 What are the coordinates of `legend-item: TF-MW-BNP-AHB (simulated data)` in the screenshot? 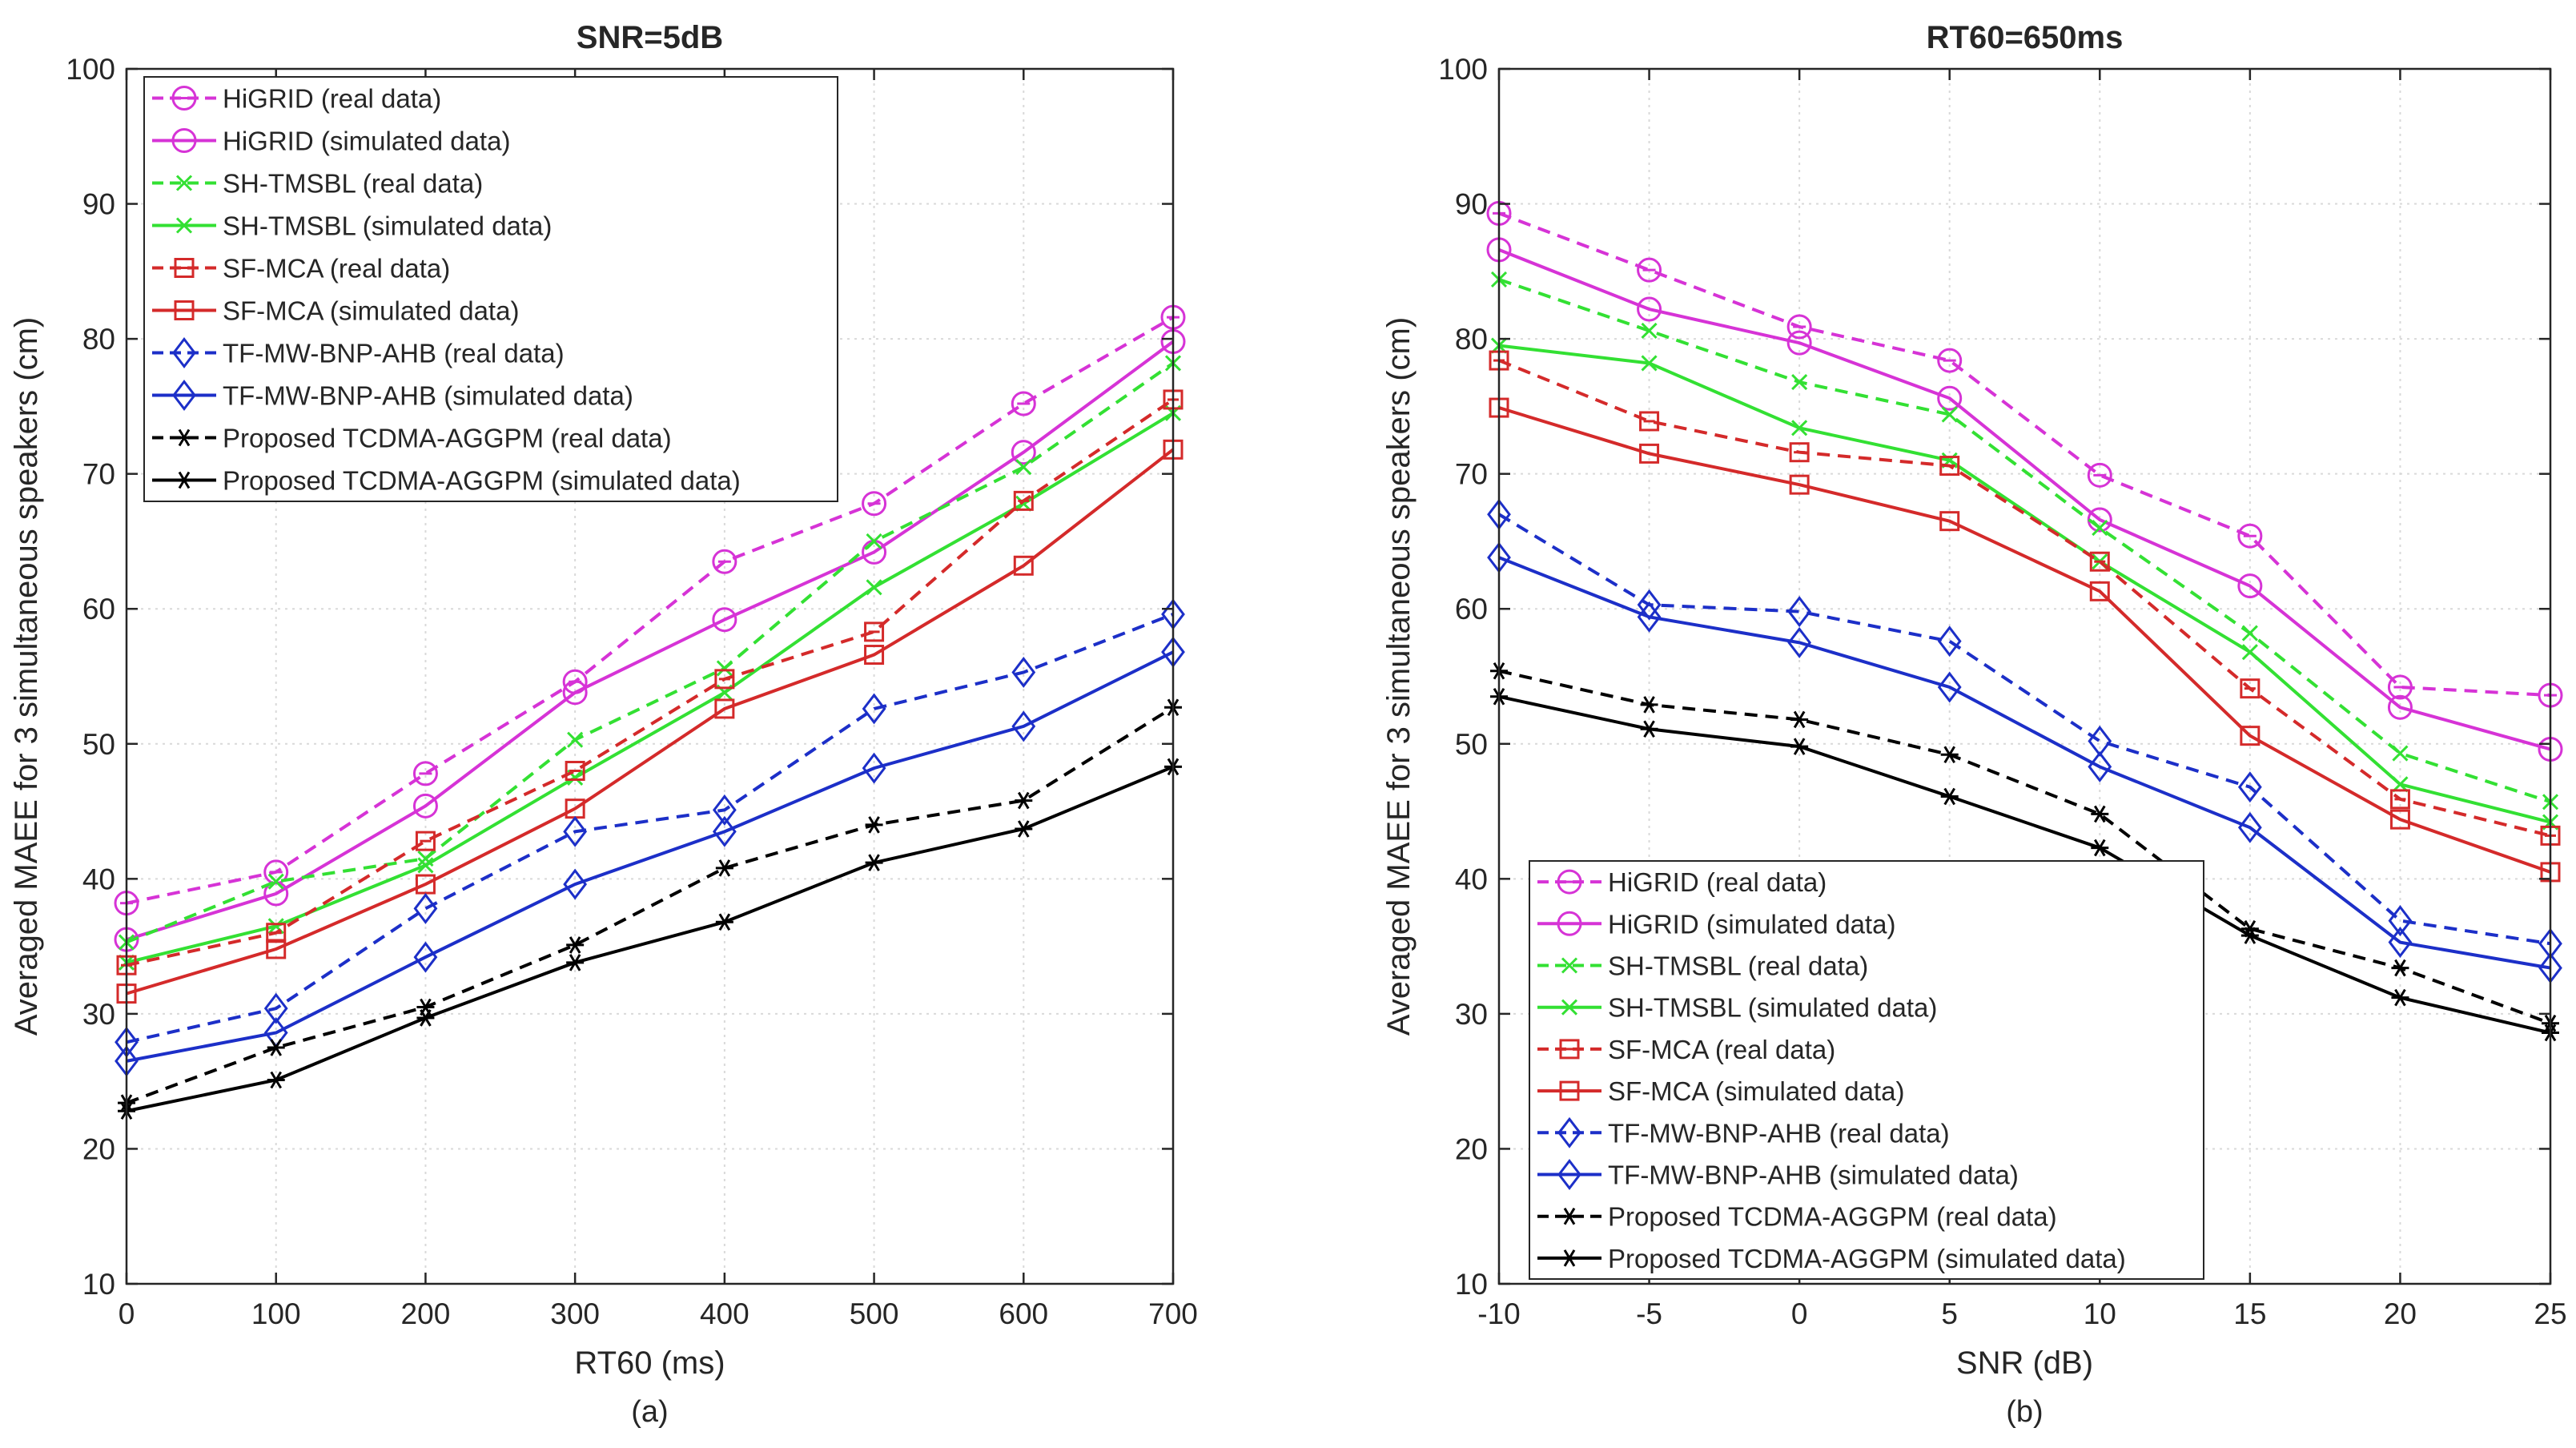 It's located at (1778, 1174).